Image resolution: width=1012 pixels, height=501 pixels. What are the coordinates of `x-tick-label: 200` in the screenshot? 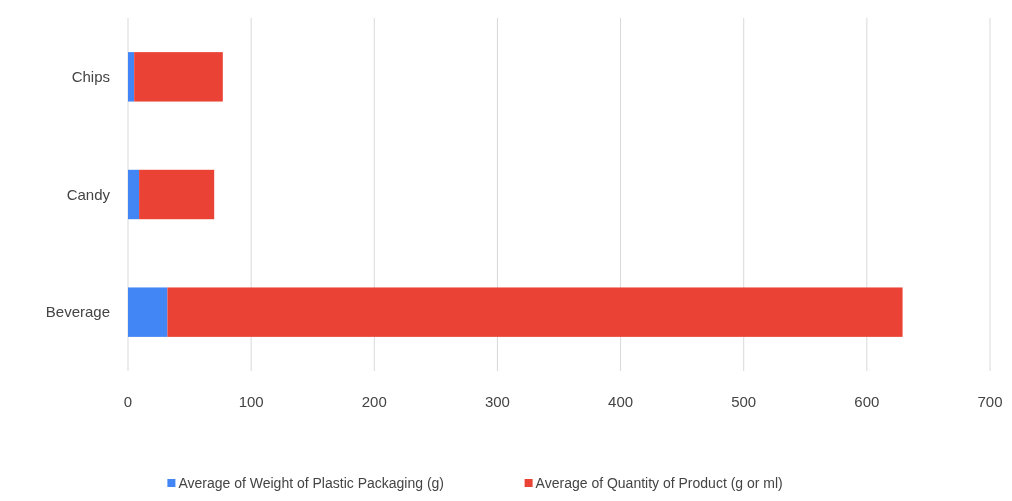 It's located at (374, 401).